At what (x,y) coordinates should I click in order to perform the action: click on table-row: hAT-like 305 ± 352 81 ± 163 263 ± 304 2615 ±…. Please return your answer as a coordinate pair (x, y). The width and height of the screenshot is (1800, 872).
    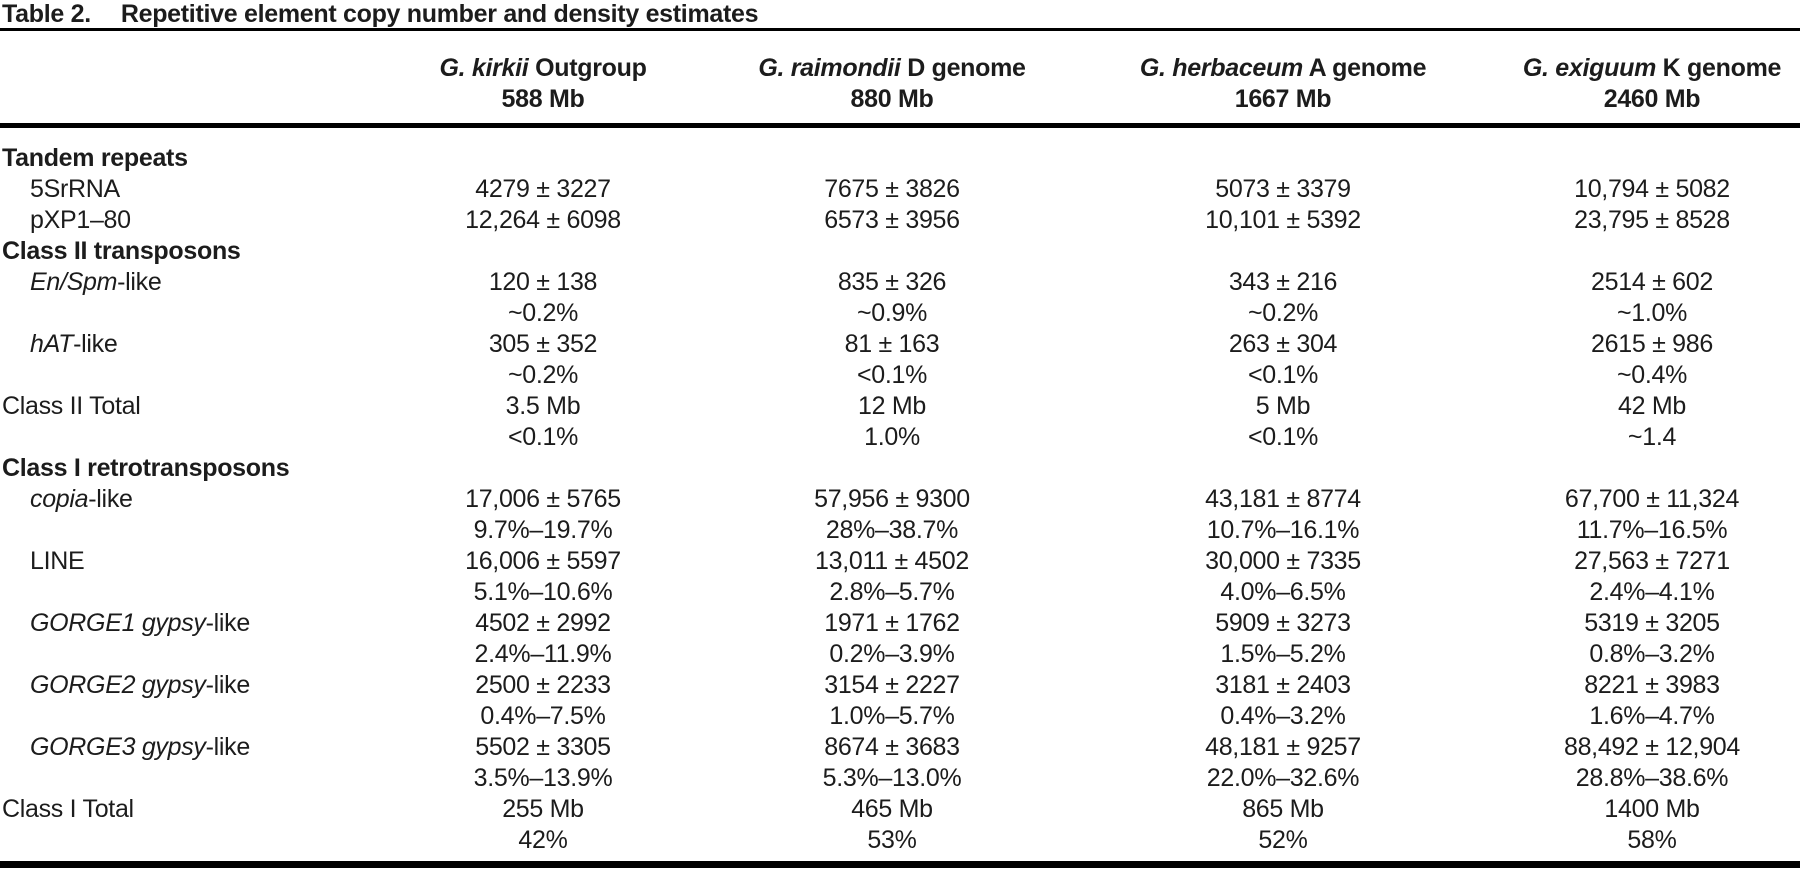
    Looking at the image, I should click on (900, 344).